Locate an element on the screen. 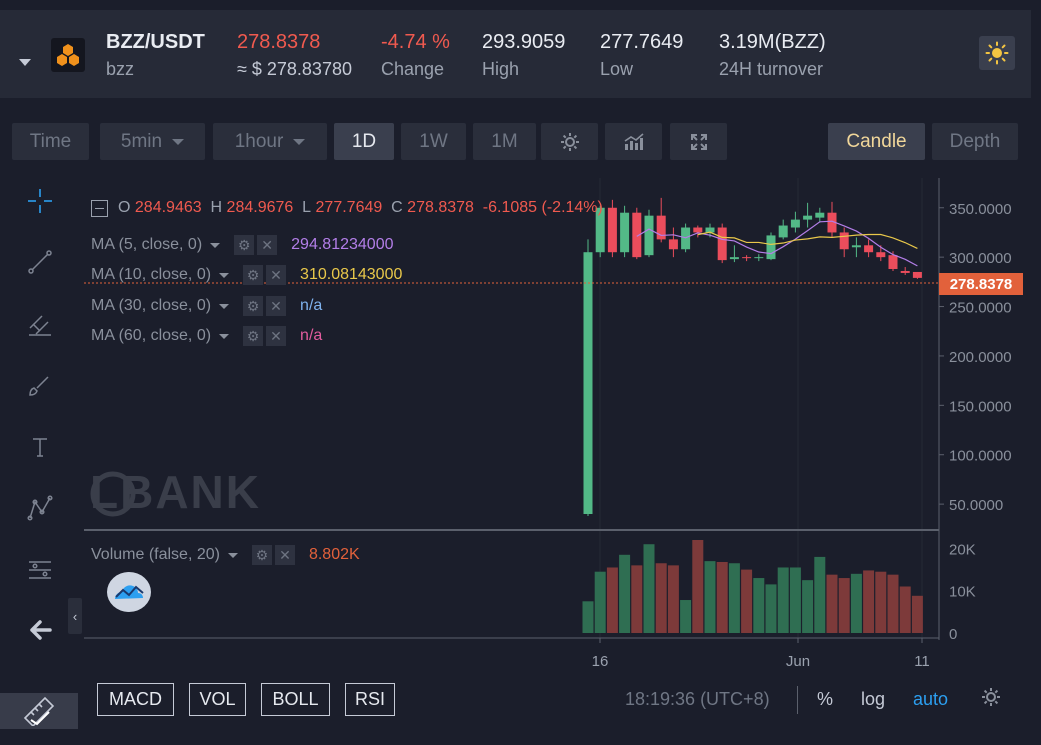 Image resolution: width=1041 pixels, height=745 pixels. pair-dropdown-caret is located at coordinates (25, 62).